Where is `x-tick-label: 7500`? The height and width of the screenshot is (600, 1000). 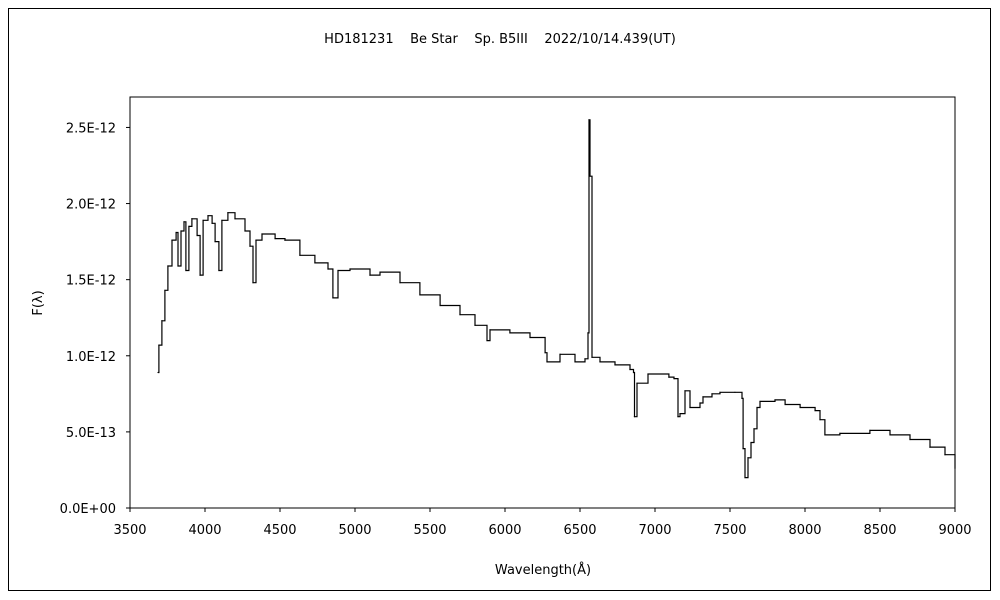 x-tick-label: 7500 is located at coordinates (729, 530).